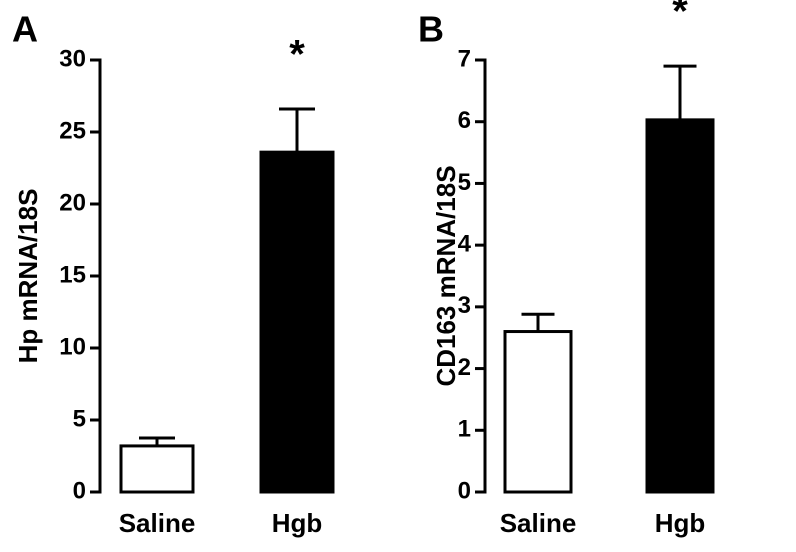 This screenshot has height=552, width=796. What do you see at coordinates (72, 346) in the screenshot?
I see `y-tick-label: 10` at bounding box center [72, 346].